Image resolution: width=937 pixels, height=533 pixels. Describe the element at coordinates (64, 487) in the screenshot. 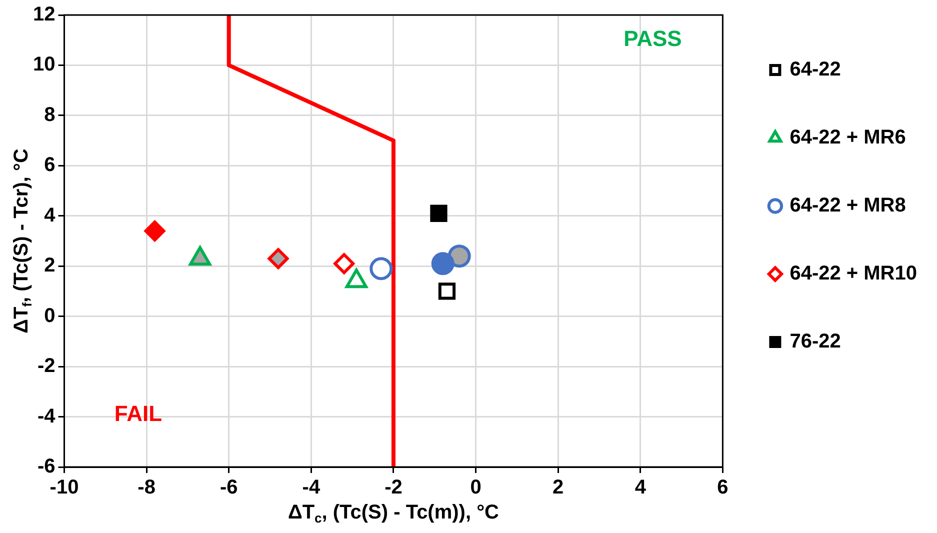

I see `x-tick-label: -10` at that location.